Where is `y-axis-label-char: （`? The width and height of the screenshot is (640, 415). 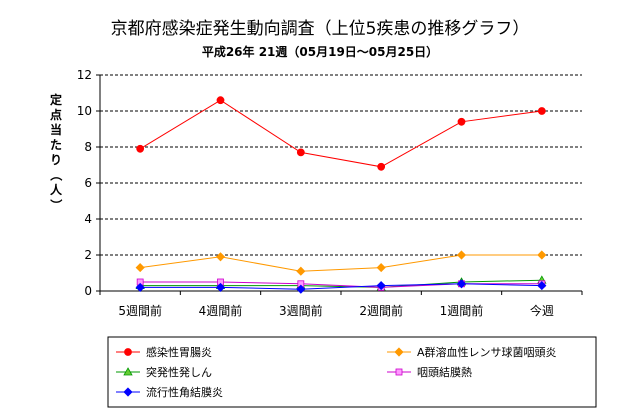
y-axis-label-char: （ is located at coordinates (56, 175).